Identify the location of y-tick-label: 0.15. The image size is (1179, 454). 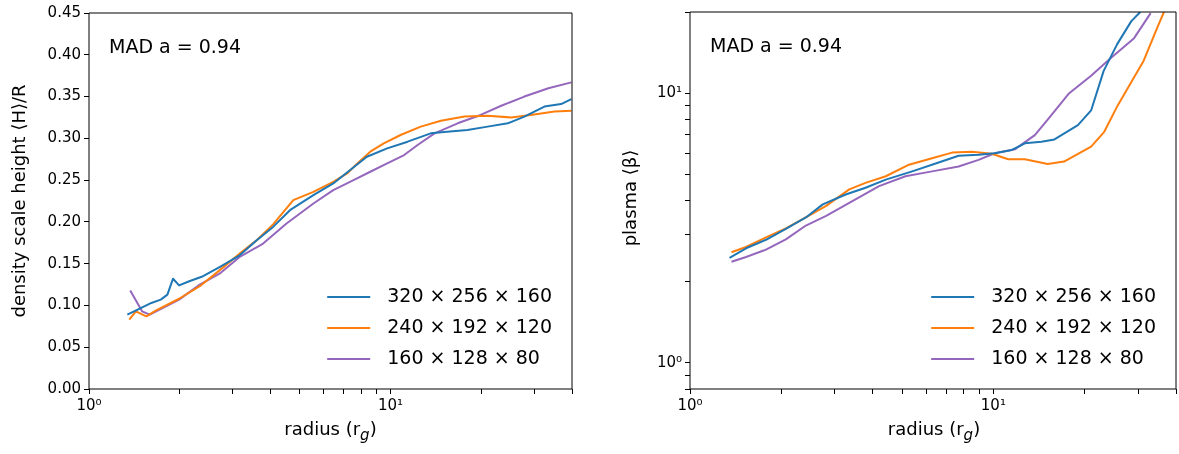
(64, 262).